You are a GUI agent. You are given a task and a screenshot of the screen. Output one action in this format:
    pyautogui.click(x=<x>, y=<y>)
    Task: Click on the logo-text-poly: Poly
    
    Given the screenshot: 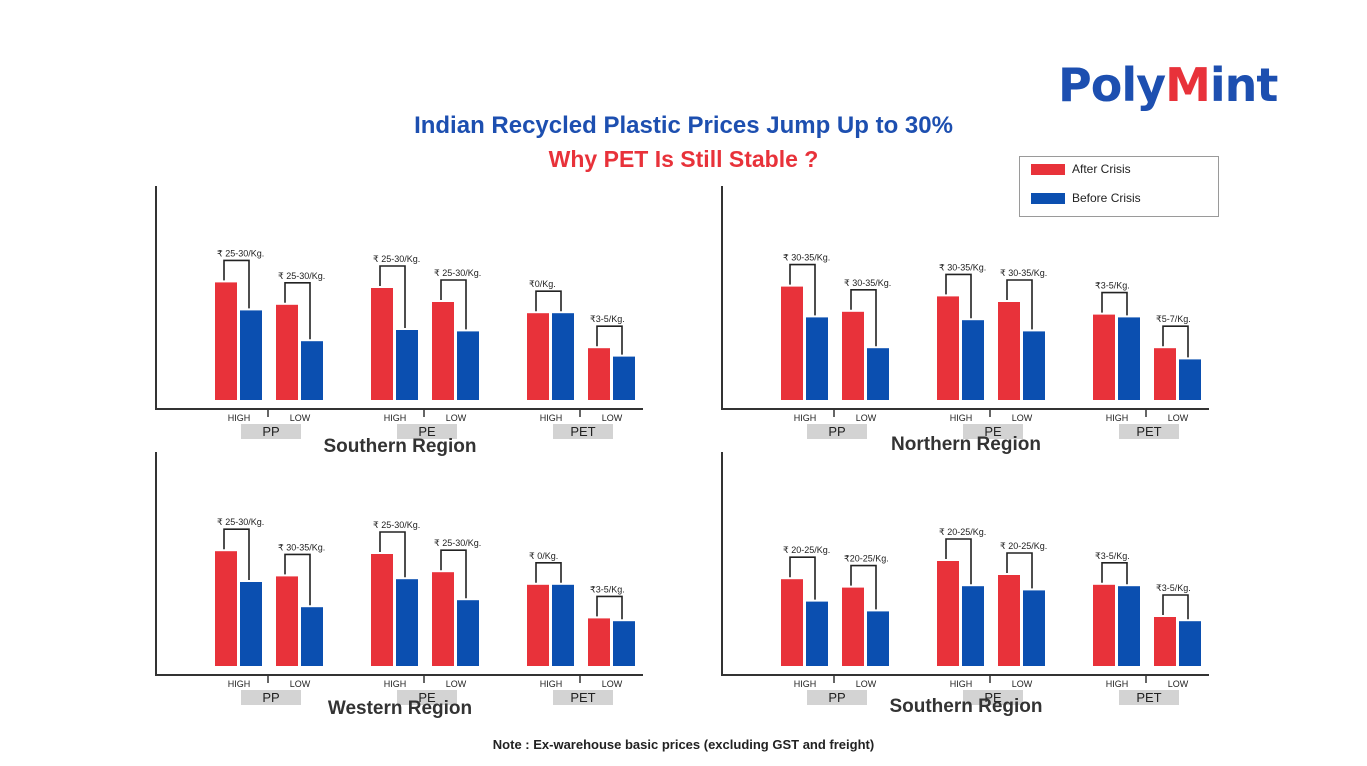 What is the action you would take?
    pyautogui.click(x=1112, y=85)
    